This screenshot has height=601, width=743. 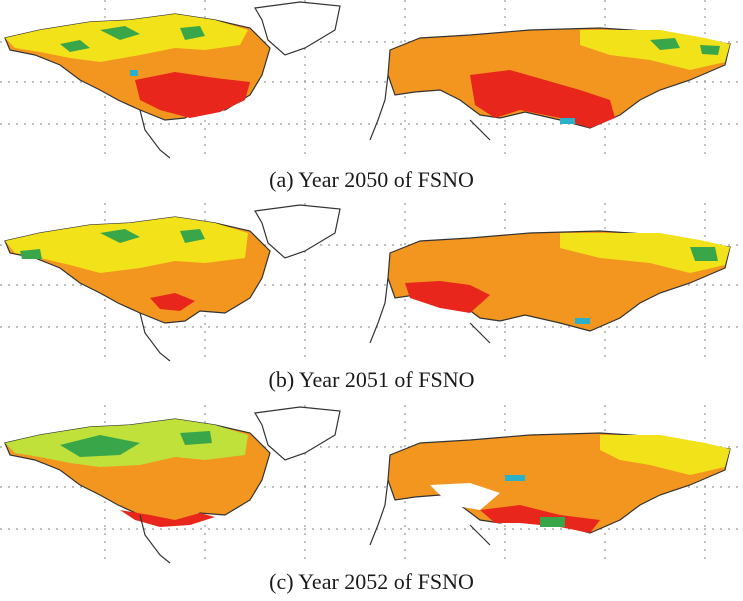 What do you see at coordinates (371, 179) in the screenshot?
I see `panel-caption: (a) Year 2050 of FSNO` at bounding box center [371, 179].